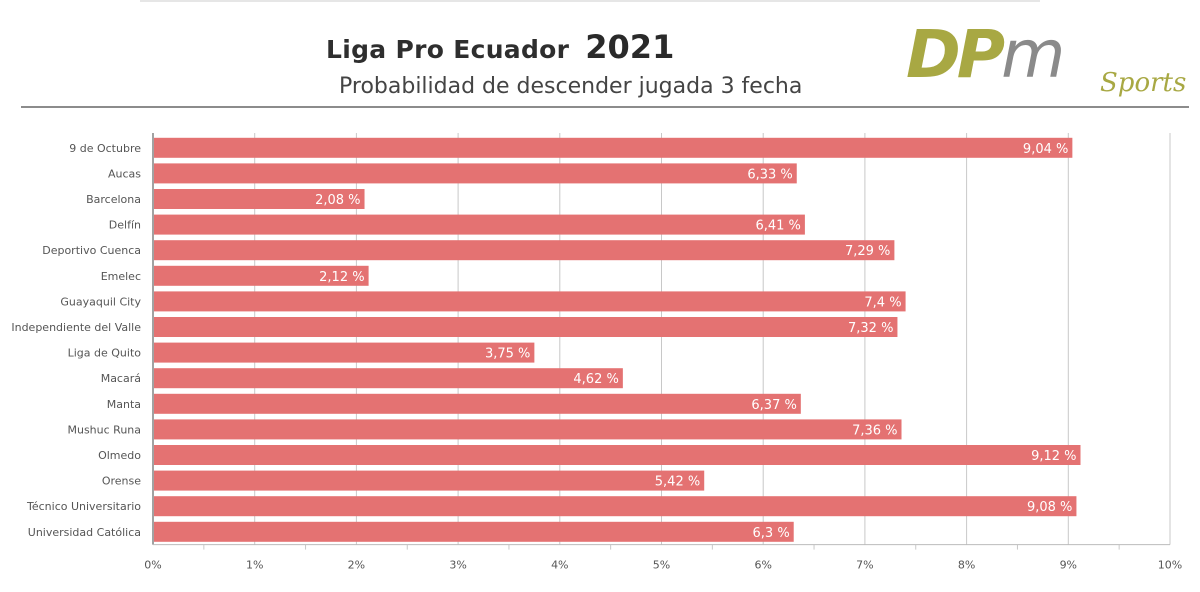 The image size is (1200, 592). Describe the element at coordinates (341, 277) in the screenshot. I see `bar-value-label: 2,12 %` at that location.